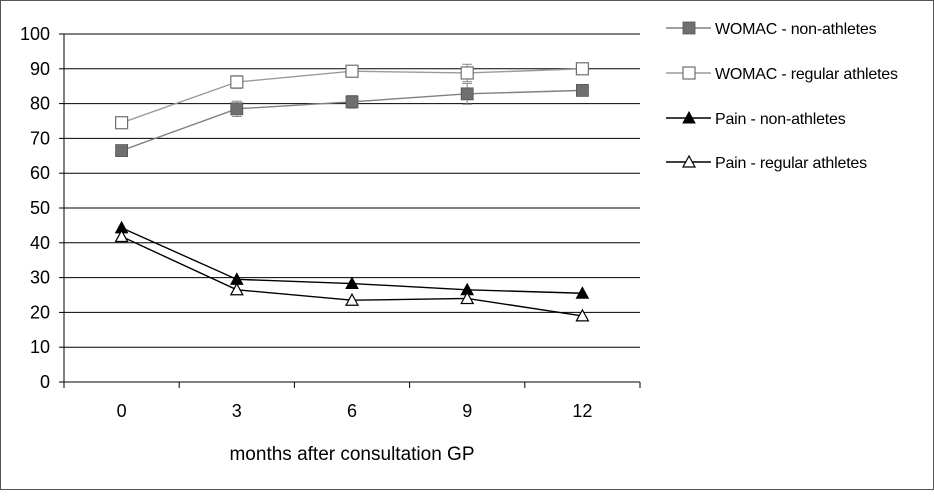 The width and height of the screenshot is (934, 496). I want to click on x-tick-label-3: 3, so click(237, 411).